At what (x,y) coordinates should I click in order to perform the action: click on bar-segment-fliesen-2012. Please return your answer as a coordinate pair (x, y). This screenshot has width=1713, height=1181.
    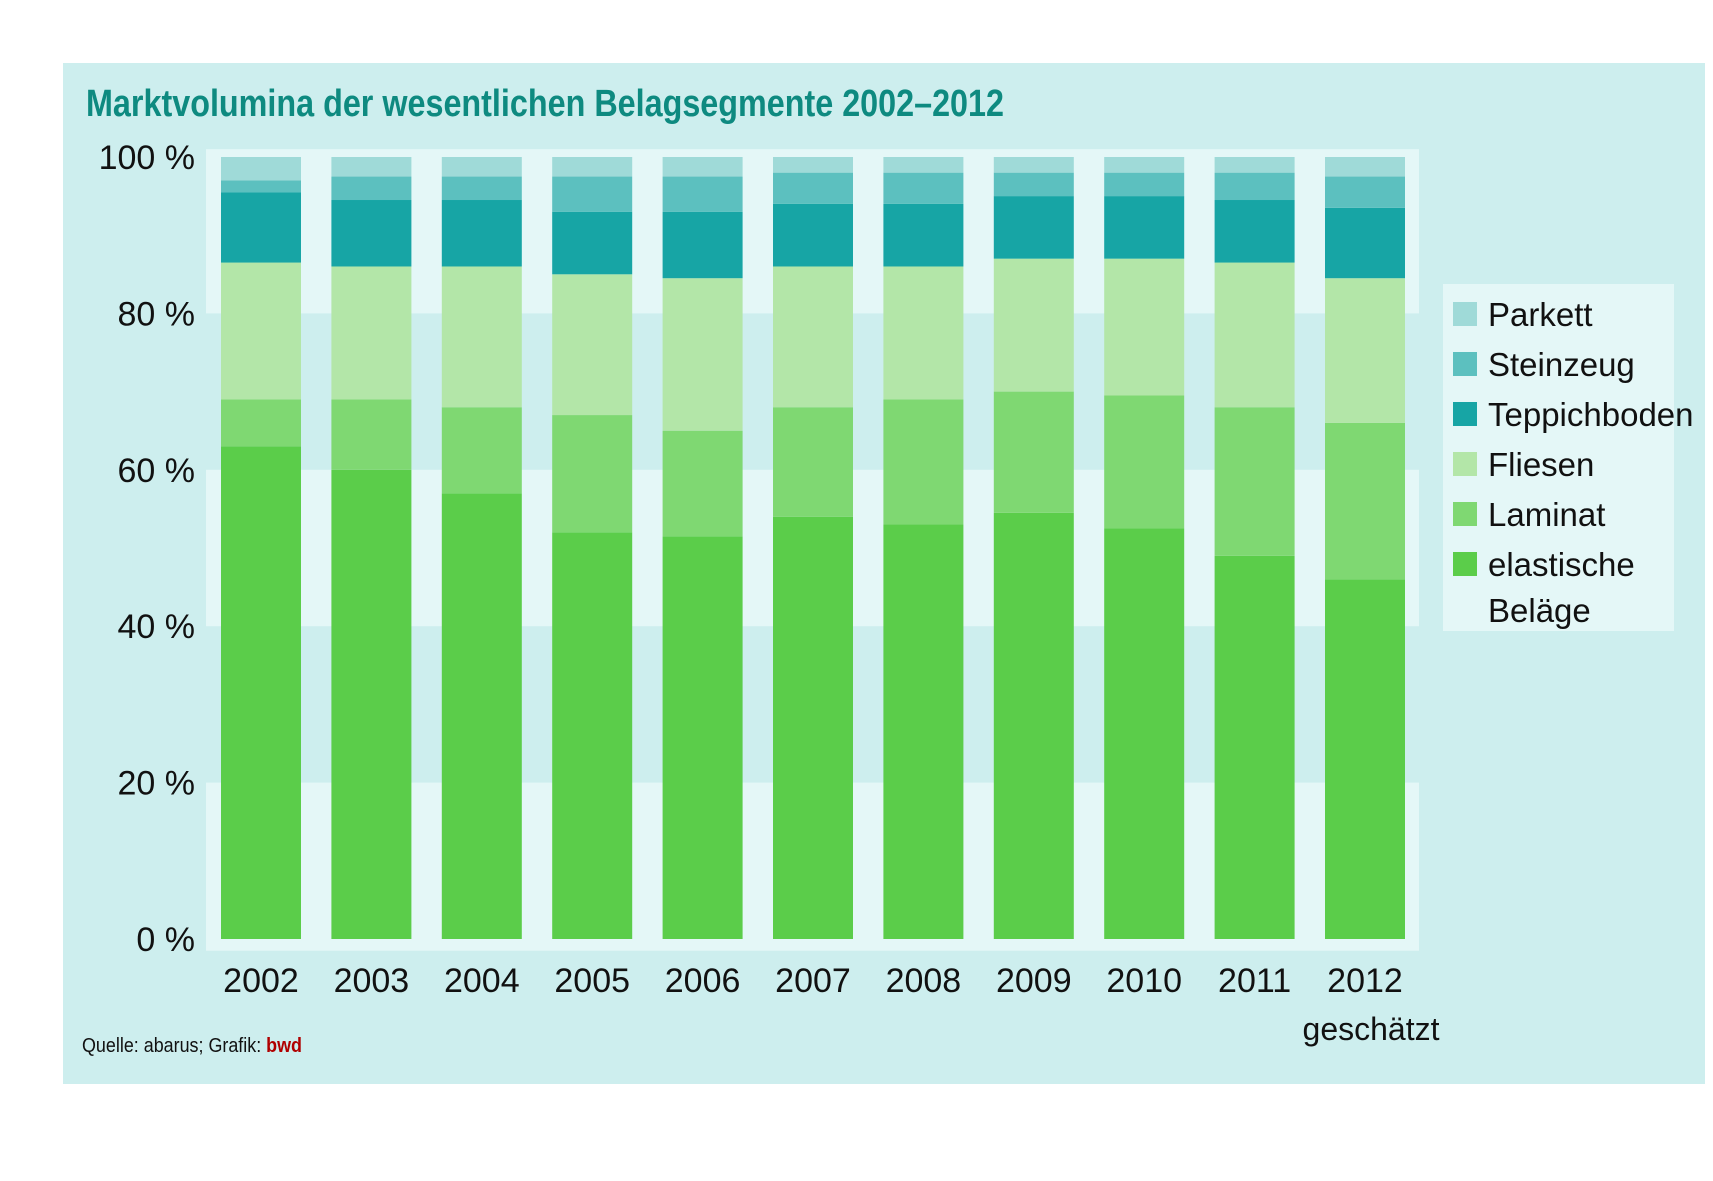
    Looking at the image, I should click on (1365, 350).